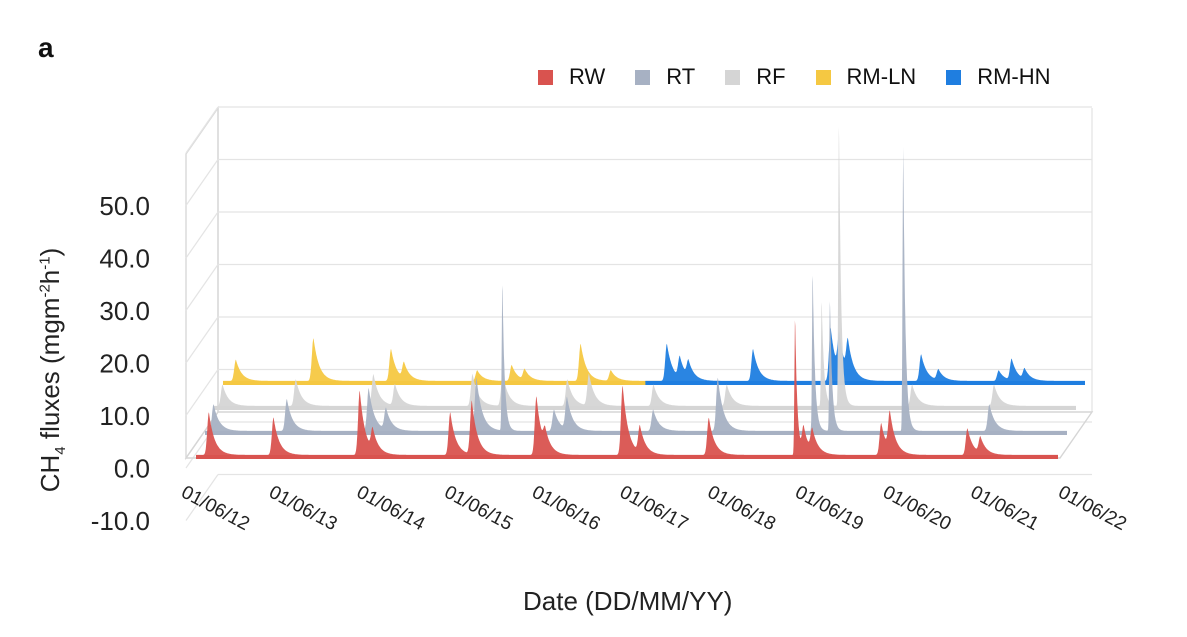 Image resolution: width=1187 pixels, height=637 pixels. What do you see at coordinates (120, 521) in the screenshot?
I see `y-tick-label: -10.0` at bounding box center [120, 521].